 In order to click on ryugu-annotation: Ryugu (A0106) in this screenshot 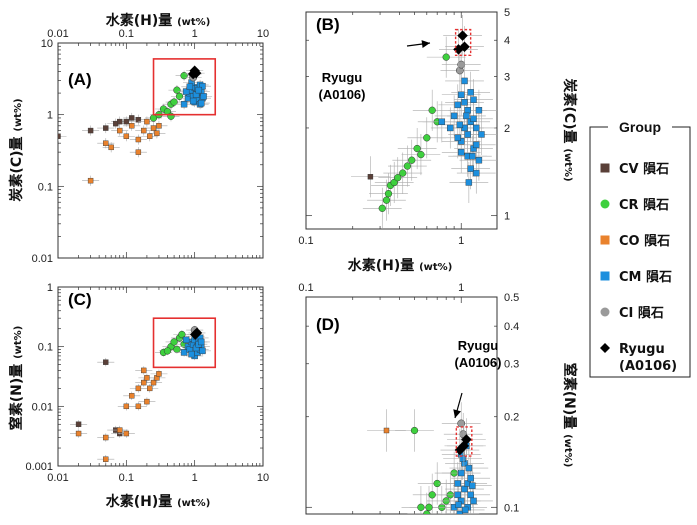, I will do `click(375, 71)`.